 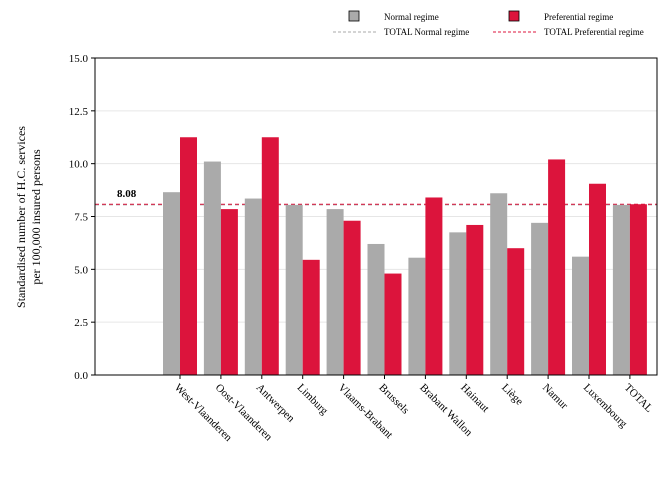 I want to click on x-tick-label: Hainaut, so click(x=474, y=398).